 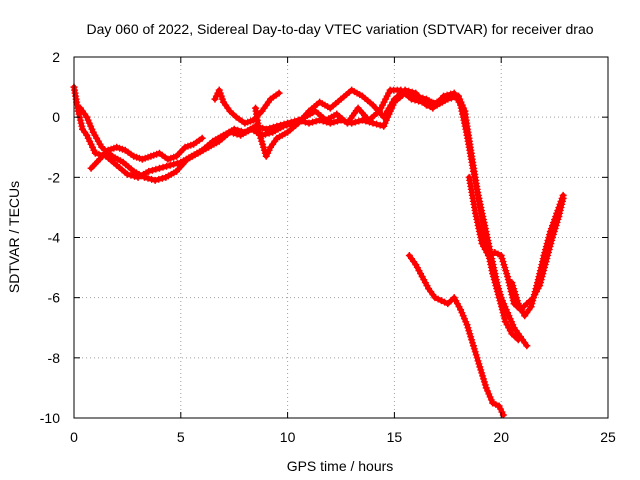 What do you see at coordinates (54, 358) in the screenshot?
I see `y-tick-label: -8` at bounding box center [54, 358].